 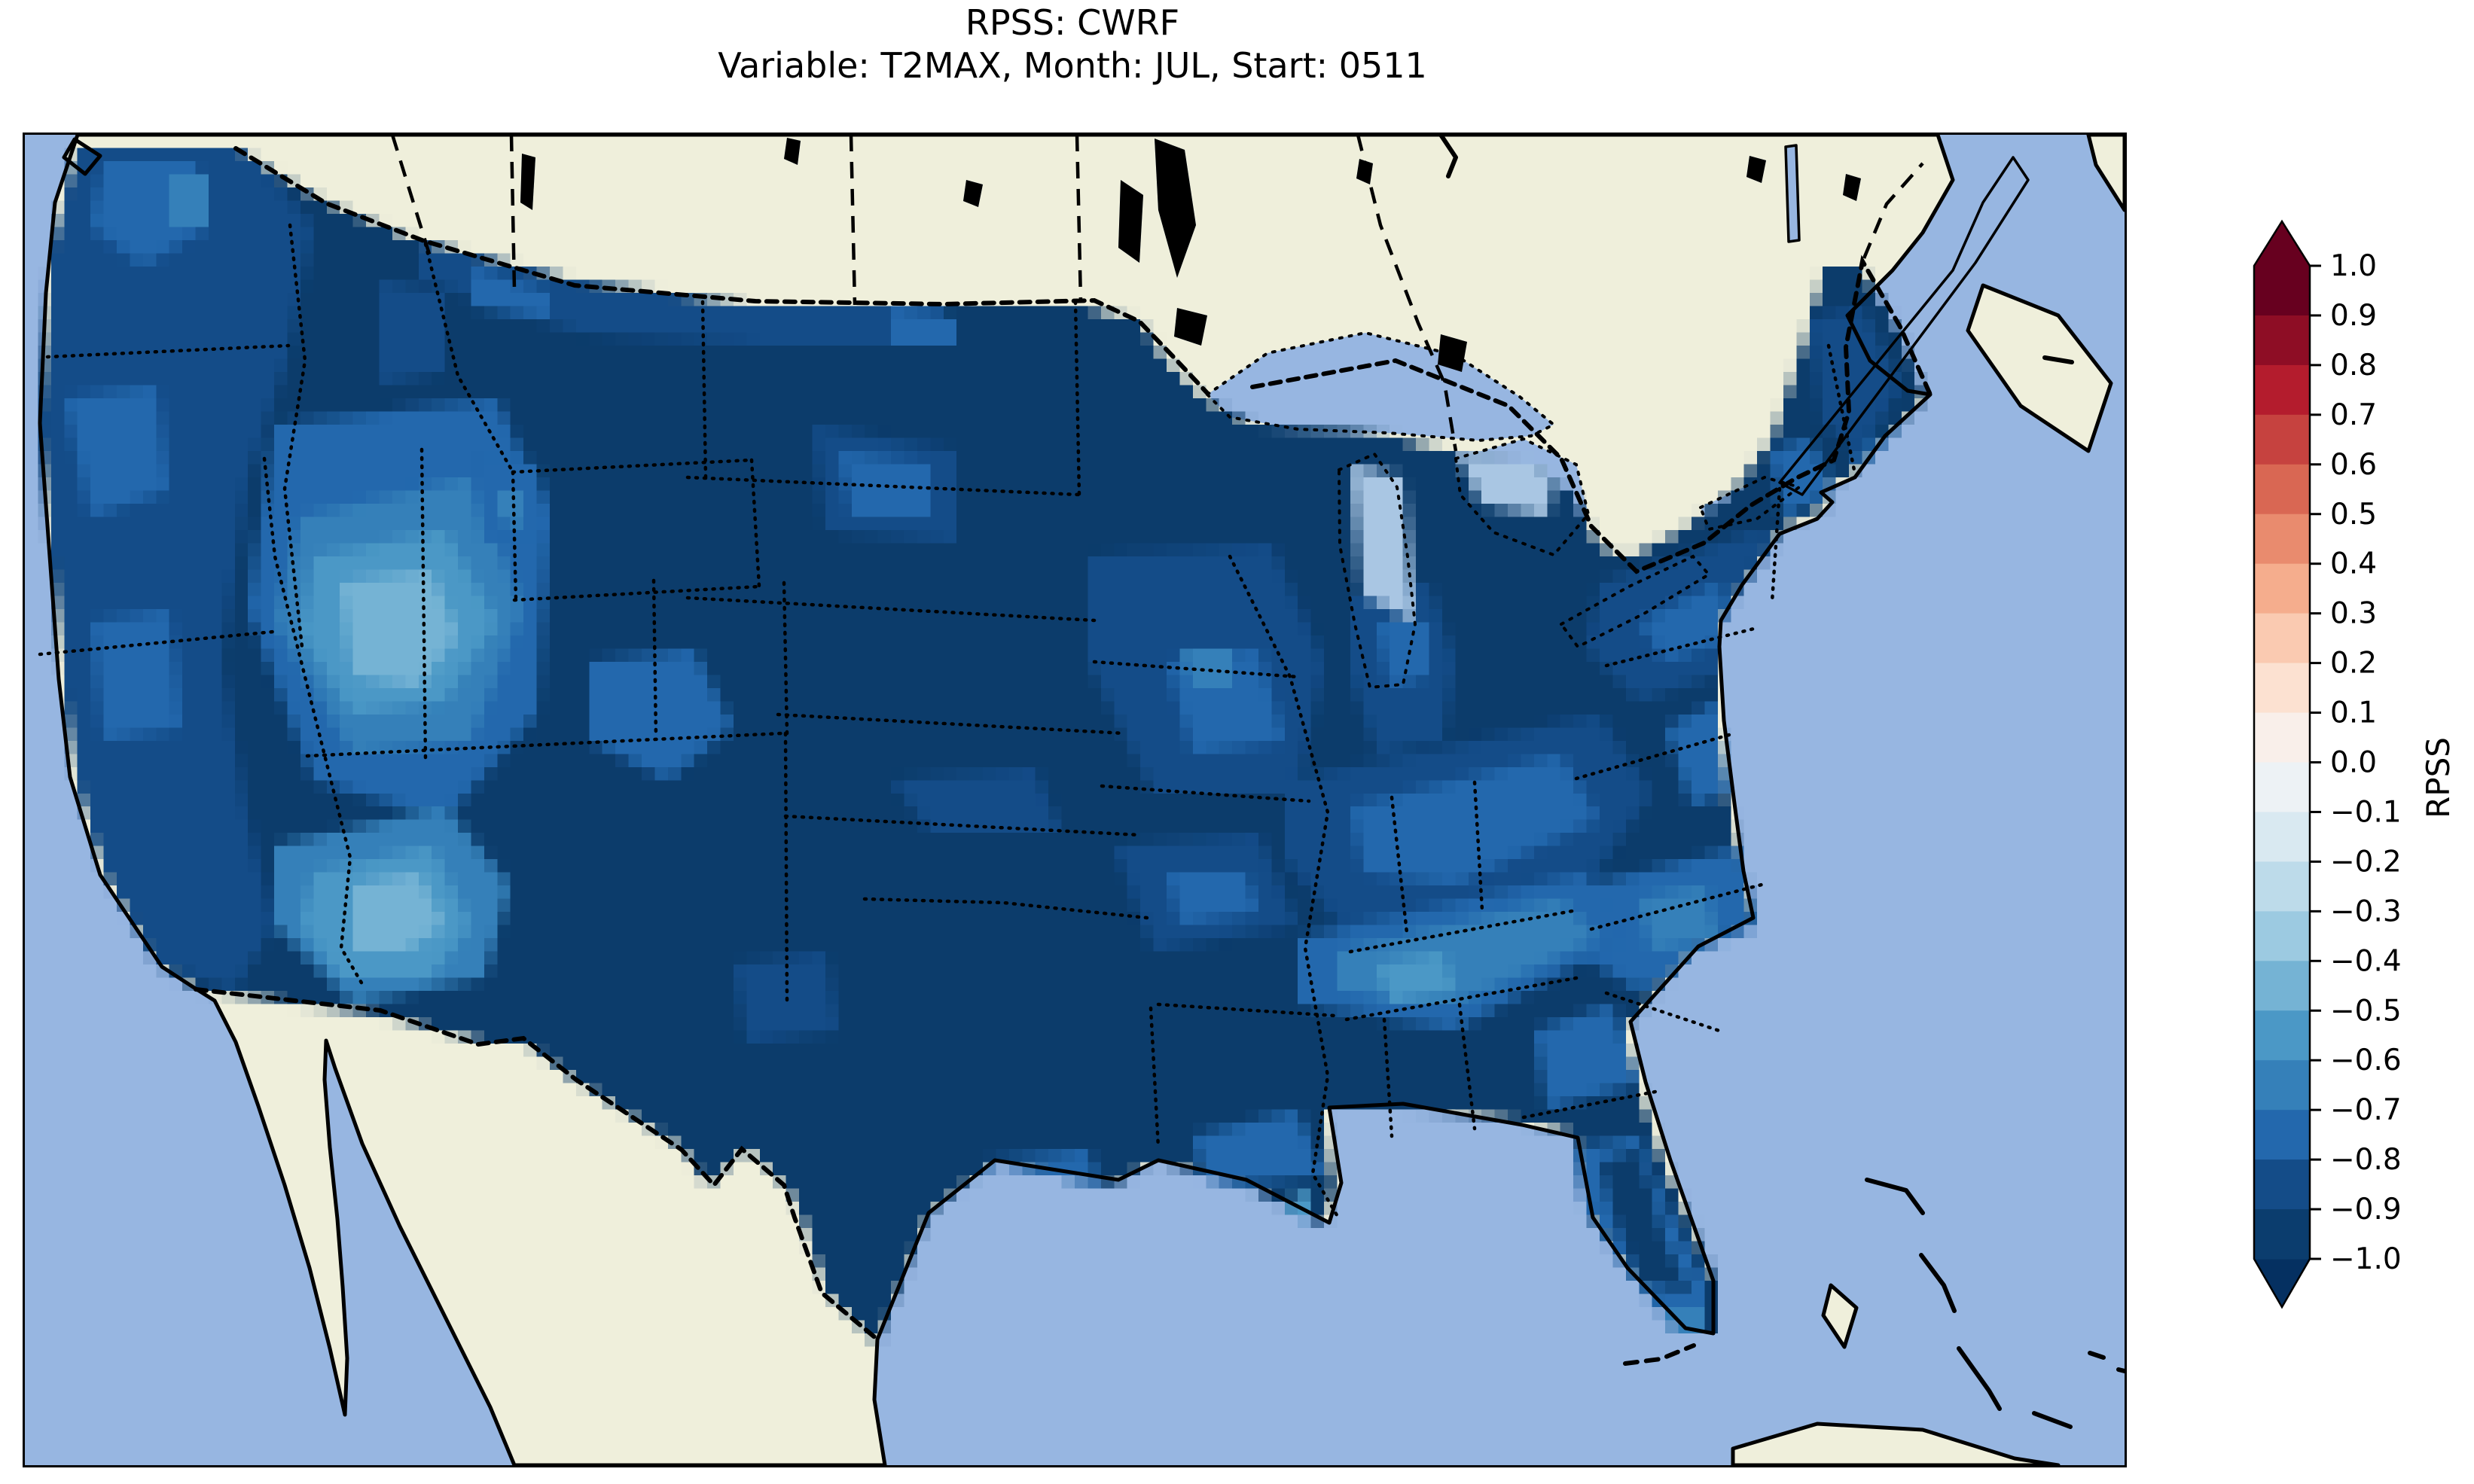 What do you see at coordinates (2366, 1259) in the screenshot?
I see `colorbar-tick-label: −1.0` at bounding box center [2366, 1259].